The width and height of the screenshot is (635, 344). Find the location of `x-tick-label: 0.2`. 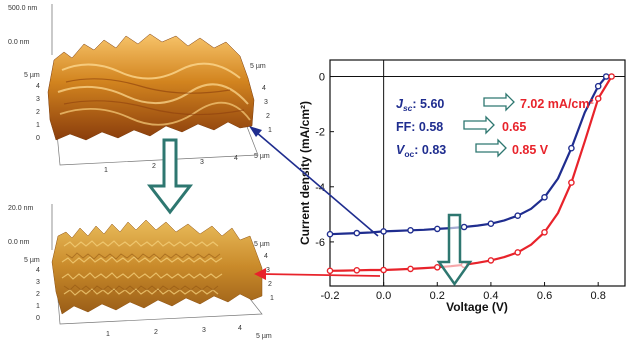

x-tick-label: 0.2 is located at coordinates (437, 296).